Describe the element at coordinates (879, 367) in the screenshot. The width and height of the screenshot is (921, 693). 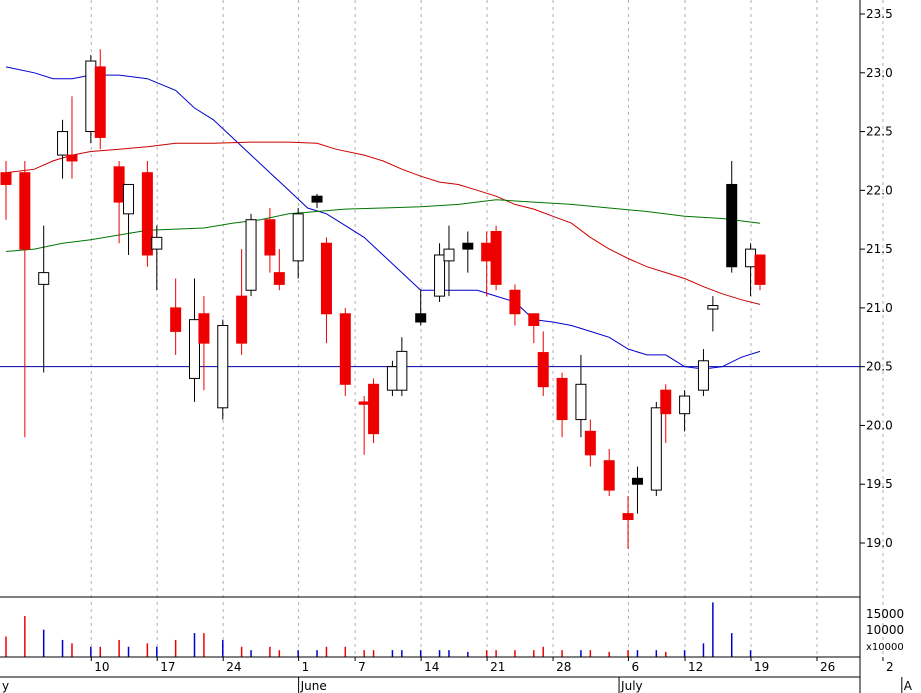
I see `price-tick-label: 20.5` at that location.